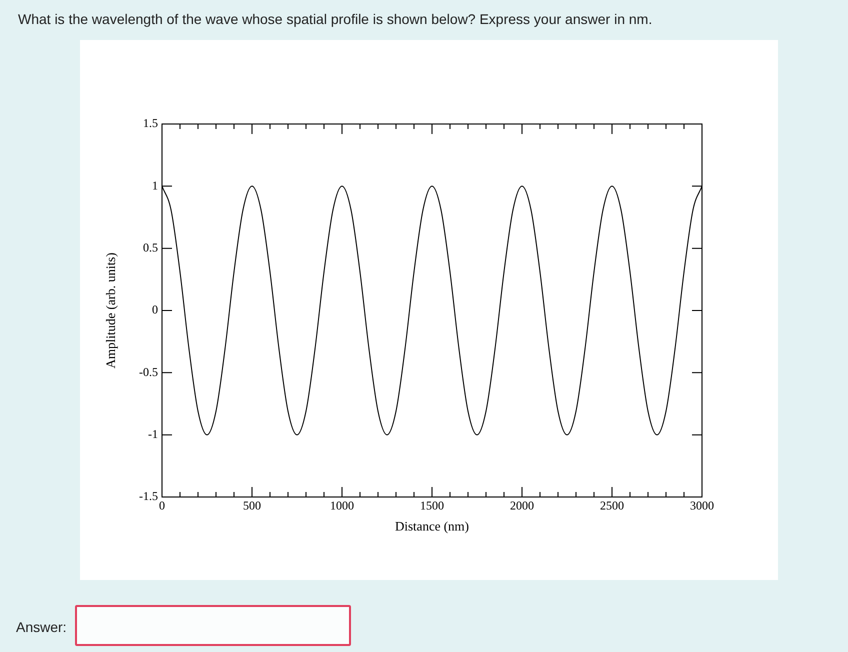 The image size is (848, 652). What do you see at coordinates (342, 505) in the screenshot?
I see `x-tick-label: 1000` at bounding box center [342, 505].